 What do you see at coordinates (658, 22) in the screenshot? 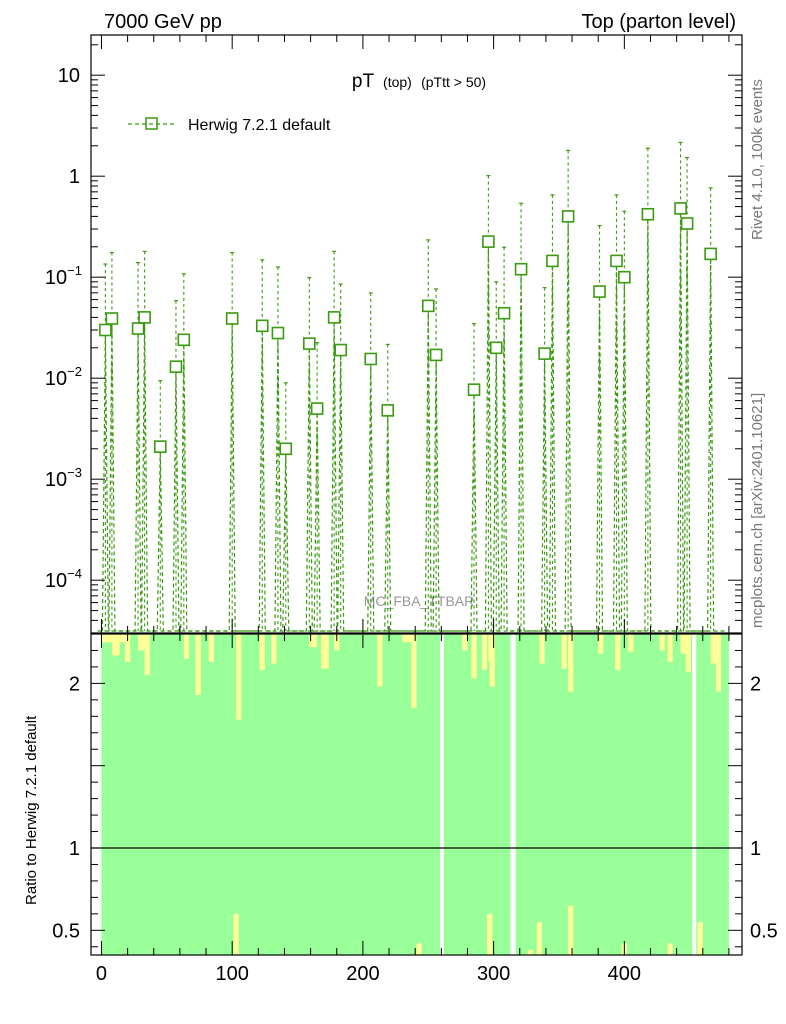
I see `header-right: Top (parton level)` at bounding box center [658, 22].